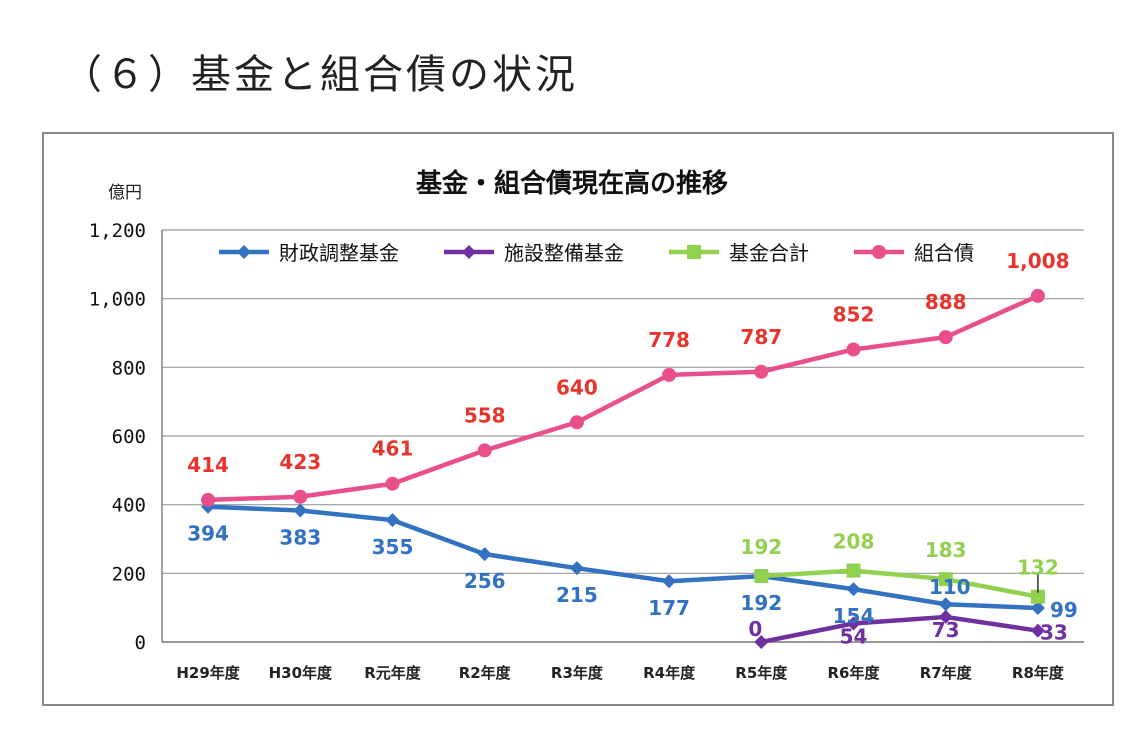  I want to click on x-tick-label: R6年度, so click(854, 673).